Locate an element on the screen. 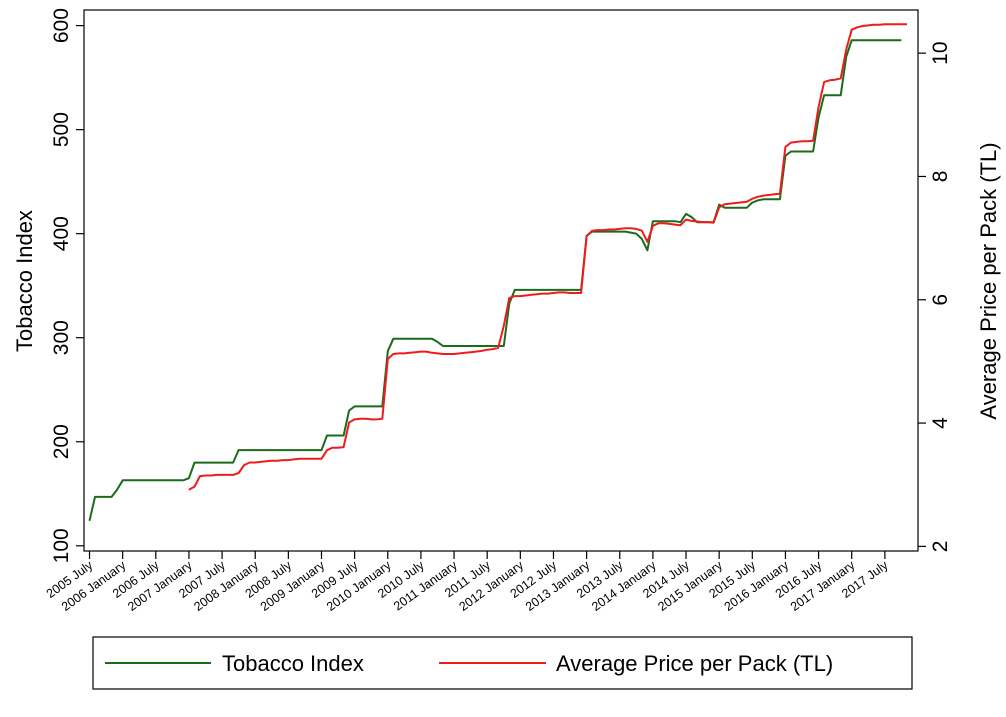 Image resolution: width=1006 pixels, height=717 pixels. left-y-axis: 100 200 300 400 500 600 is located at coordinates (67, 285).